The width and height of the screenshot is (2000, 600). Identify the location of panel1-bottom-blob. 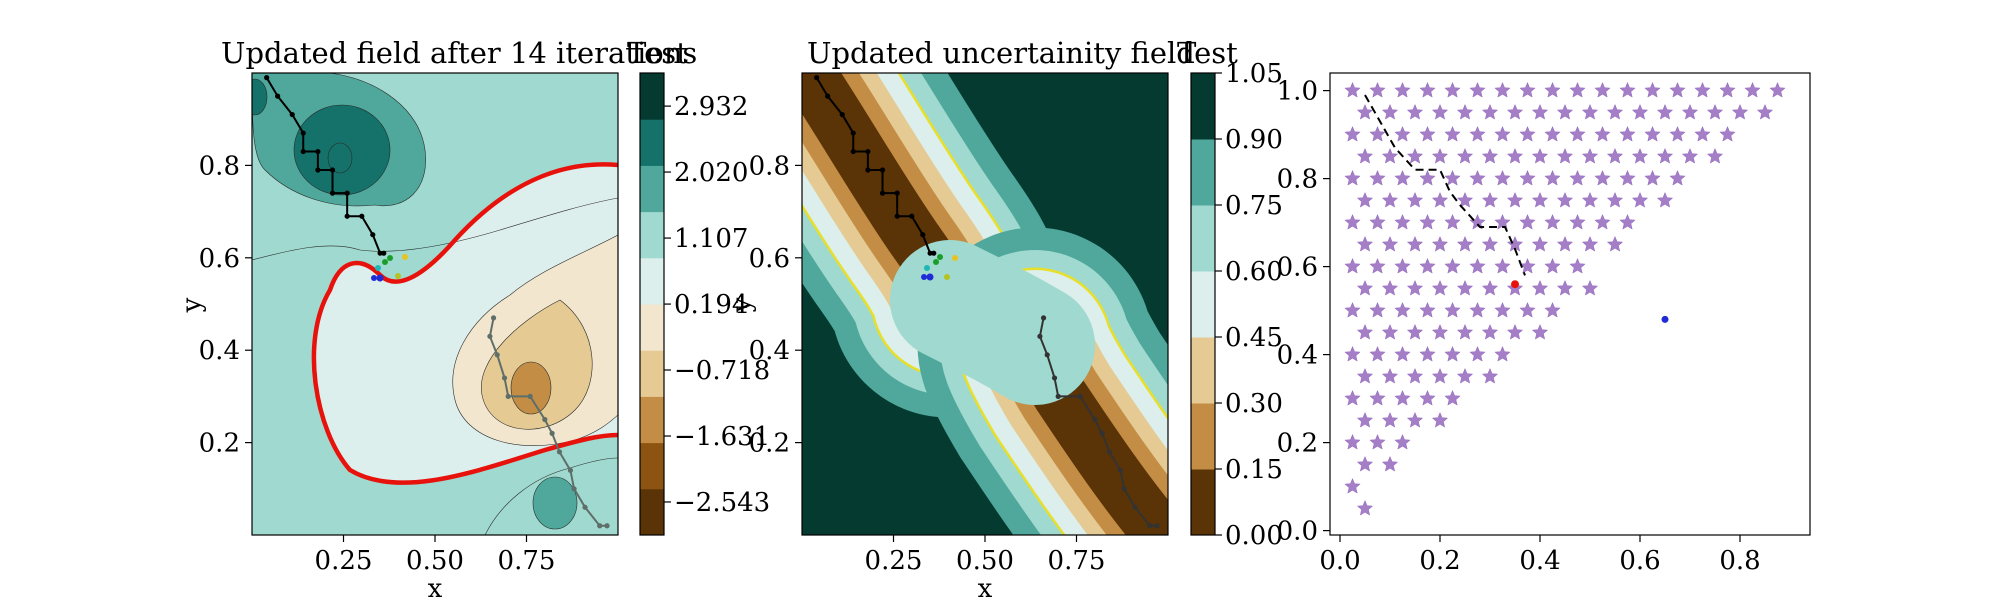
(555, 503).